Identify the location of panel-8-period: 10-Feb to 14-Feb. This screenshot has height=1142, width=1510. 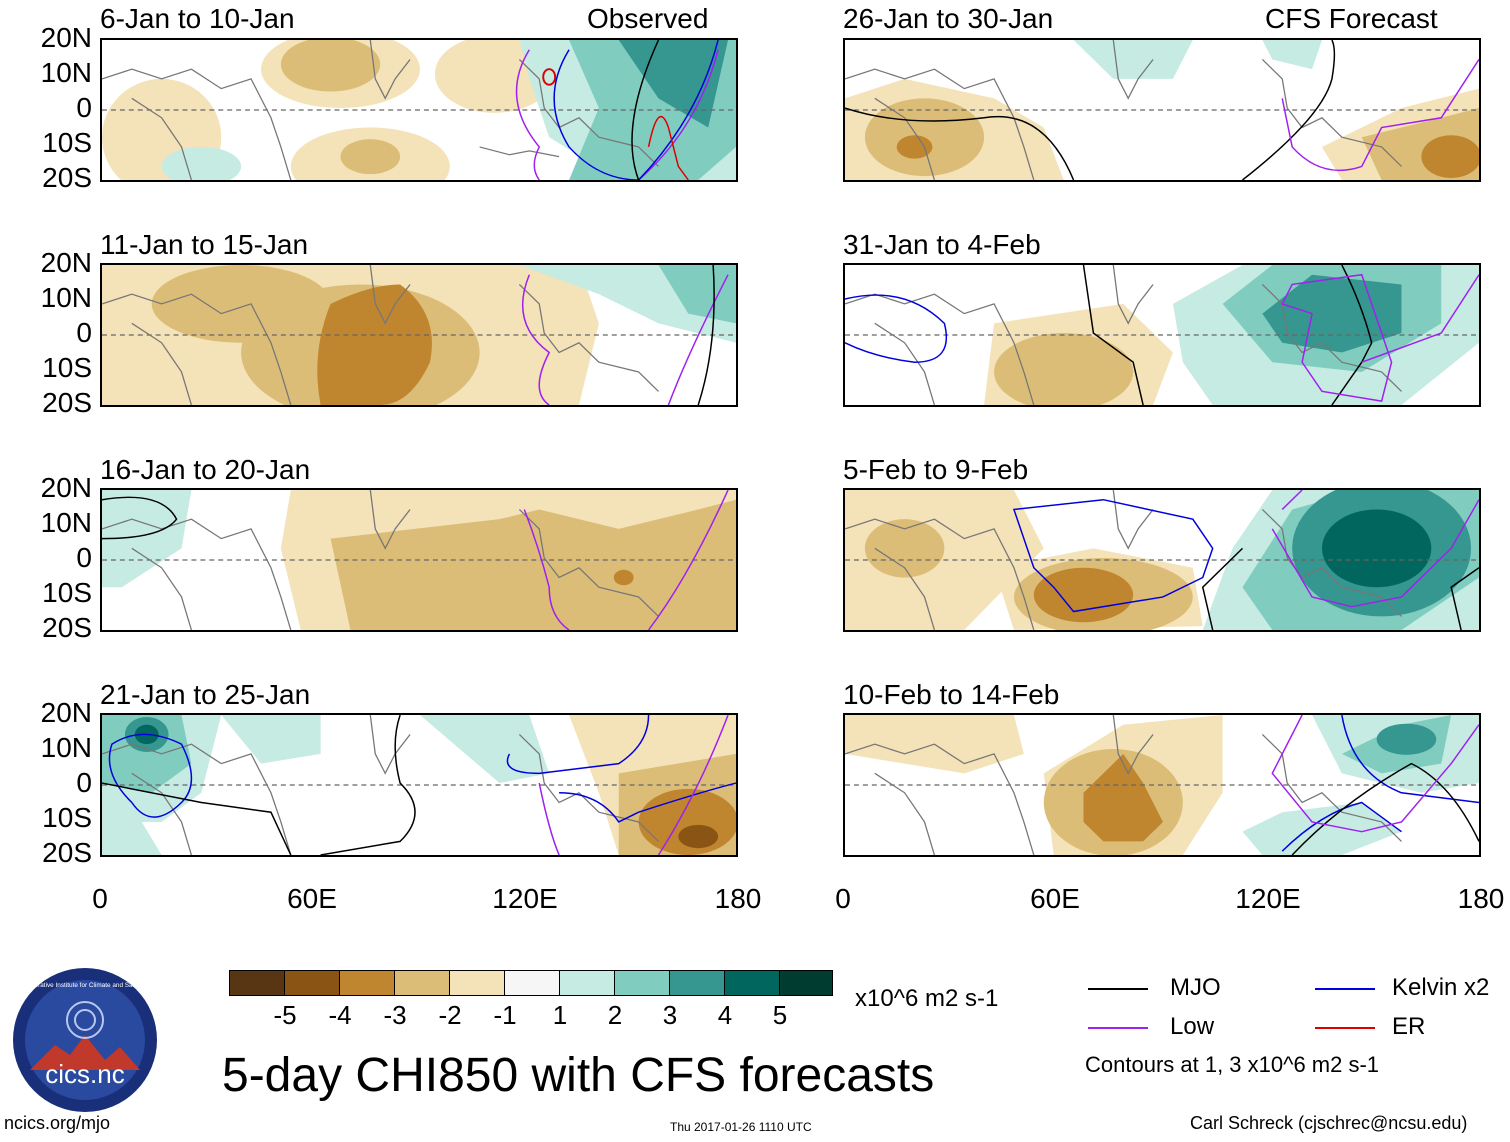
(951, 694).